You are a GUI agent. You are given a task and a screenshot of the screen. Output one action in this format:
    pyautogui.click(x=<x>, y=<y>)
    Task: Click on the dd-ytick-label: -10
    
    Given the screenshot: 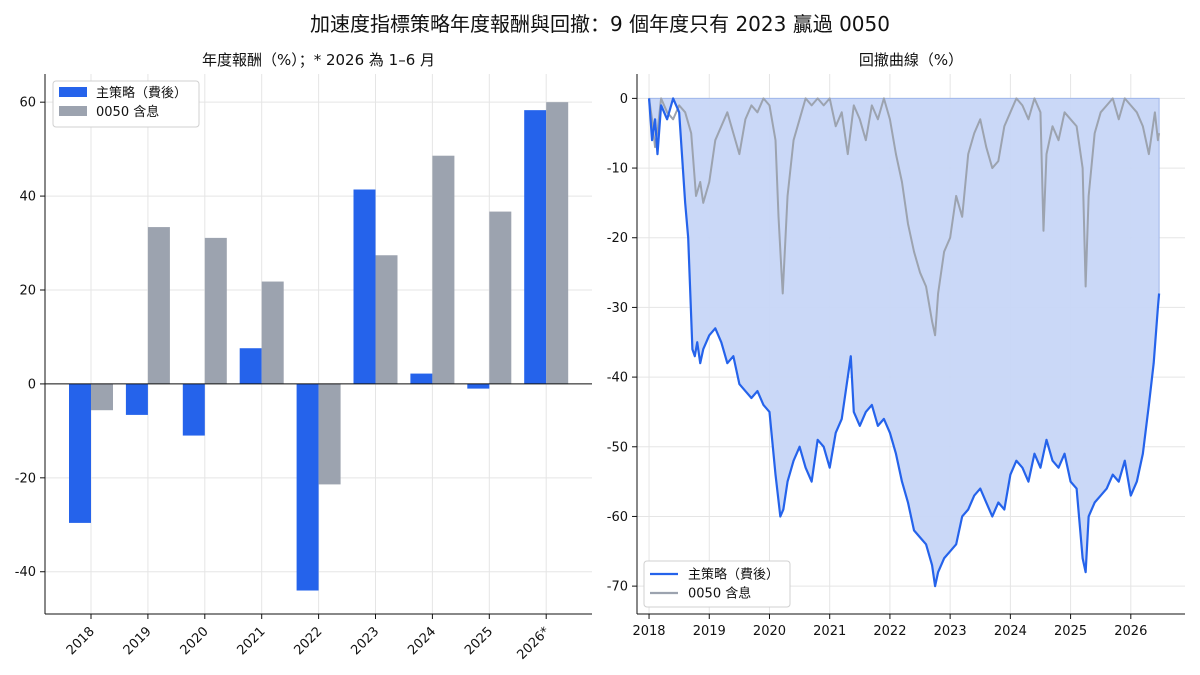 What is the action you would take?
    pyautogui.click(x=617, y=169)
    